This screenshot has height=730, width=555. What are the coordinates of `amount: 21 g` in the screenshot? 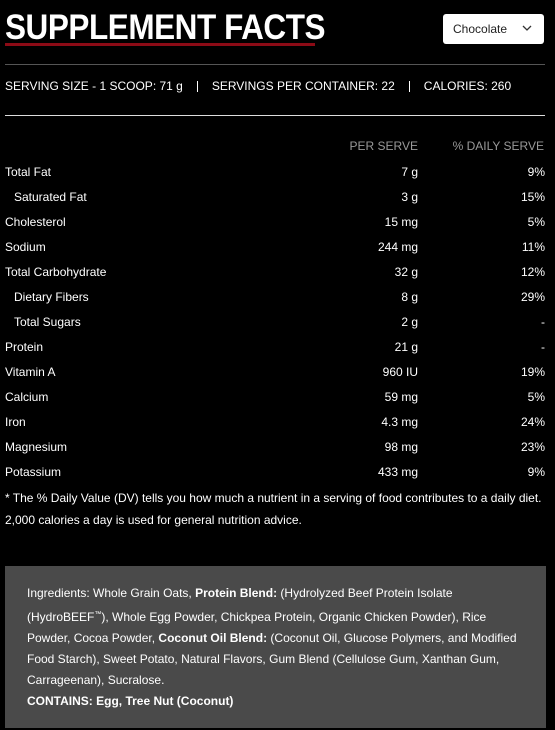 It's located at (406, 347).